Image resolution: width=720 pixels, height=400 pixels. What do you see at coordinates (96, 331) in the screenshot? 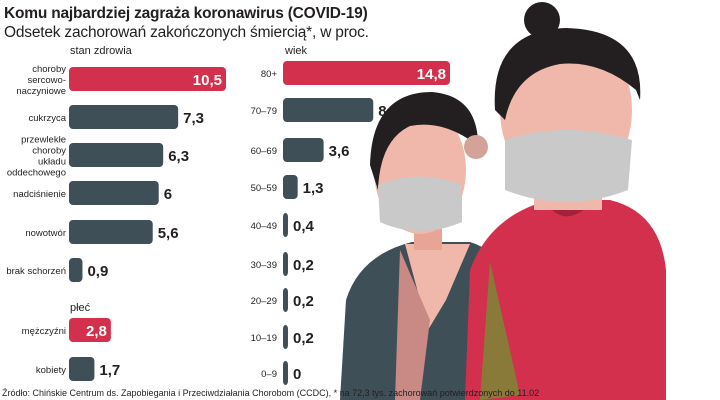
I see `data-label: 2,8` at bounding box center [96, 331].